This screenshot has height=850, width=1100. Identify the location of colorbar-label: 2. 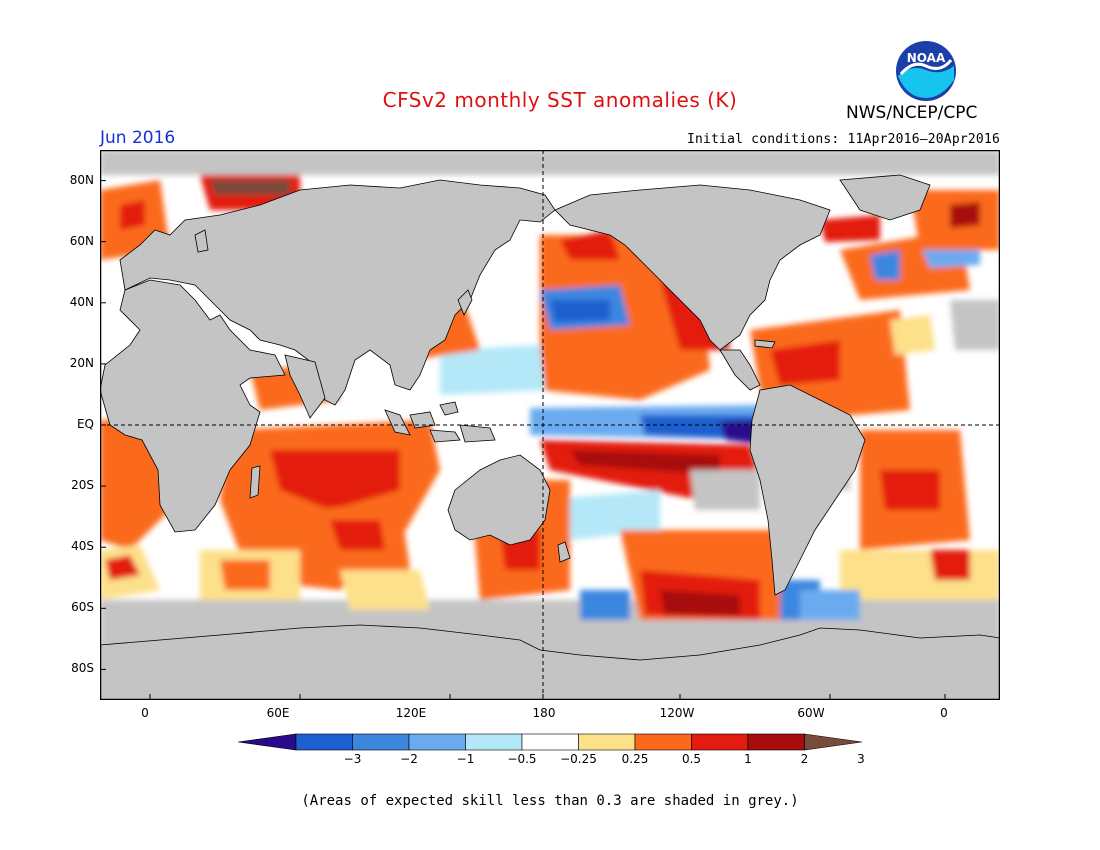
(804, 759).